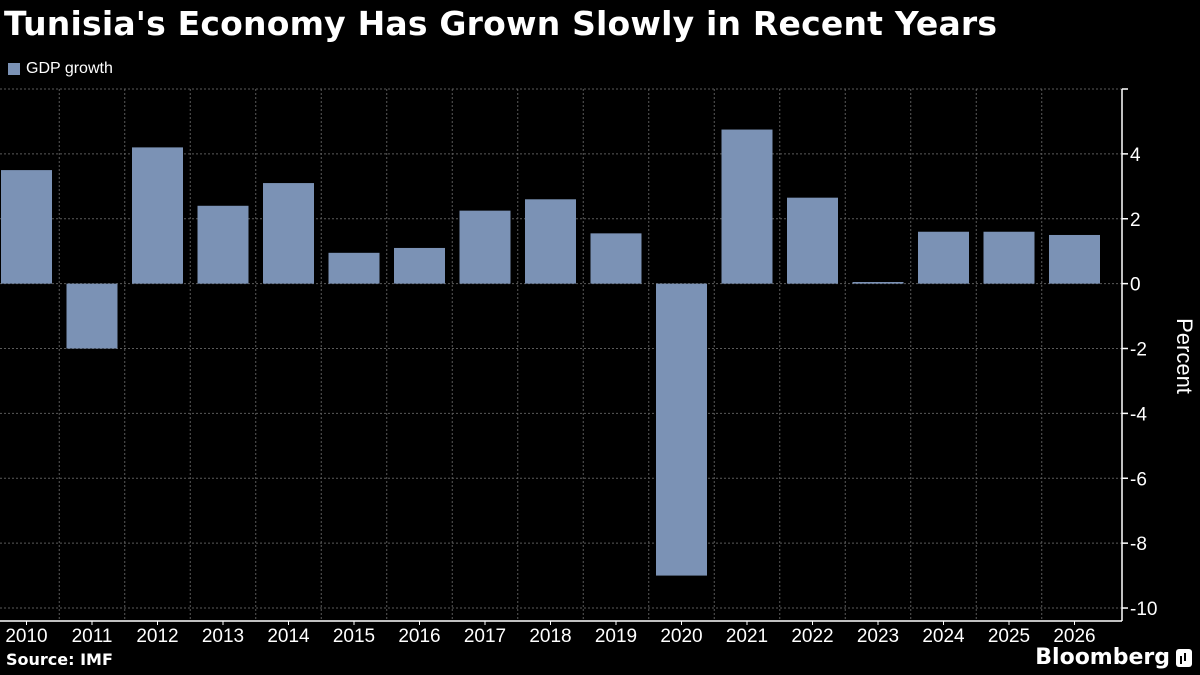  Describe the element at coordinates (288, 233) in the screenshot. I see `bar-2014` at that location.